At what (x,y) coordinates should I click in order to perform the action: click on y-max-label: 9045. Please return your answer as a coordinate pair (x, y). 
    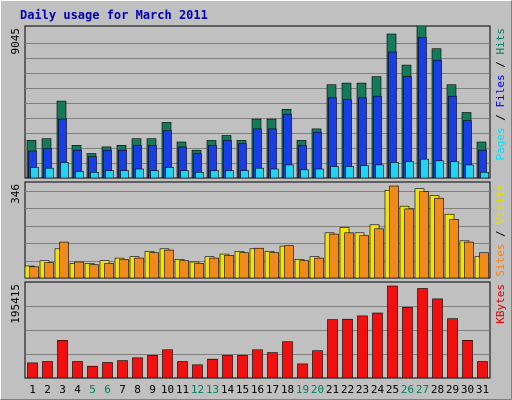
    Looking at the image, I should click on (15, 41).